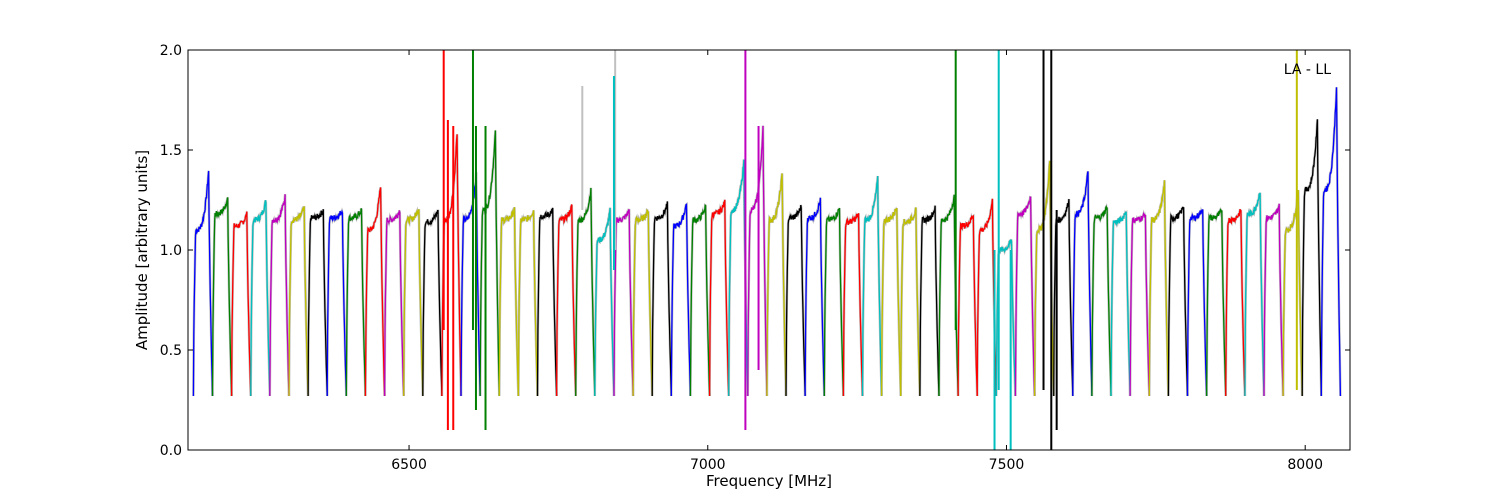 The height and width of the screenshot is (500, 1500). I want to click on plot-annotation: LA - LL, so click(1307, 70).